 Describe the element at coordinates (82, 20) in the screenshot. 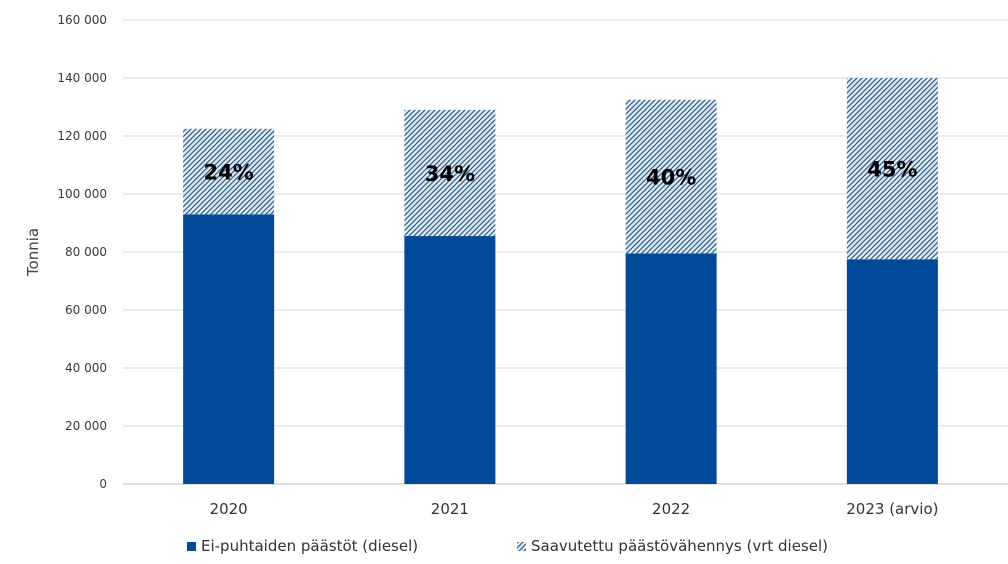

I see `y-tick-label: 160 000` at that location.